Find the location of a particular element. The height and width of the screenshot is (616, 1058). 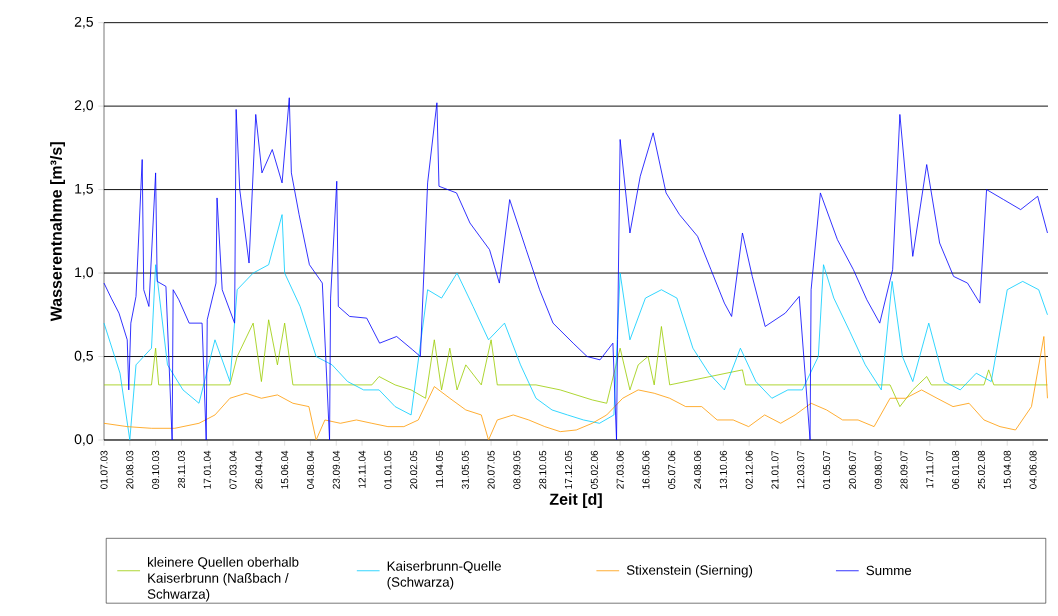

y-tick-label: 0,5 is located at coordinates (84, 356).